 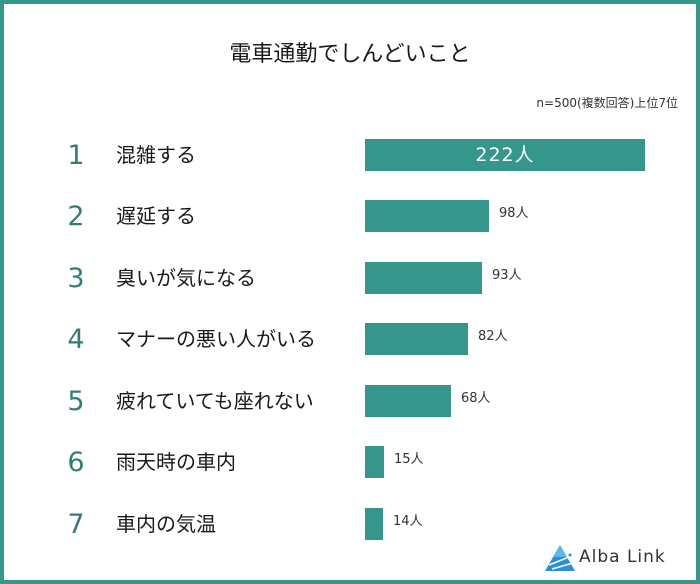 What do you see at coordinates (350, 462) in the screenshot?
I see `bar-row: 6 雨天時の車内 15人` at bounding box center [350, 462].